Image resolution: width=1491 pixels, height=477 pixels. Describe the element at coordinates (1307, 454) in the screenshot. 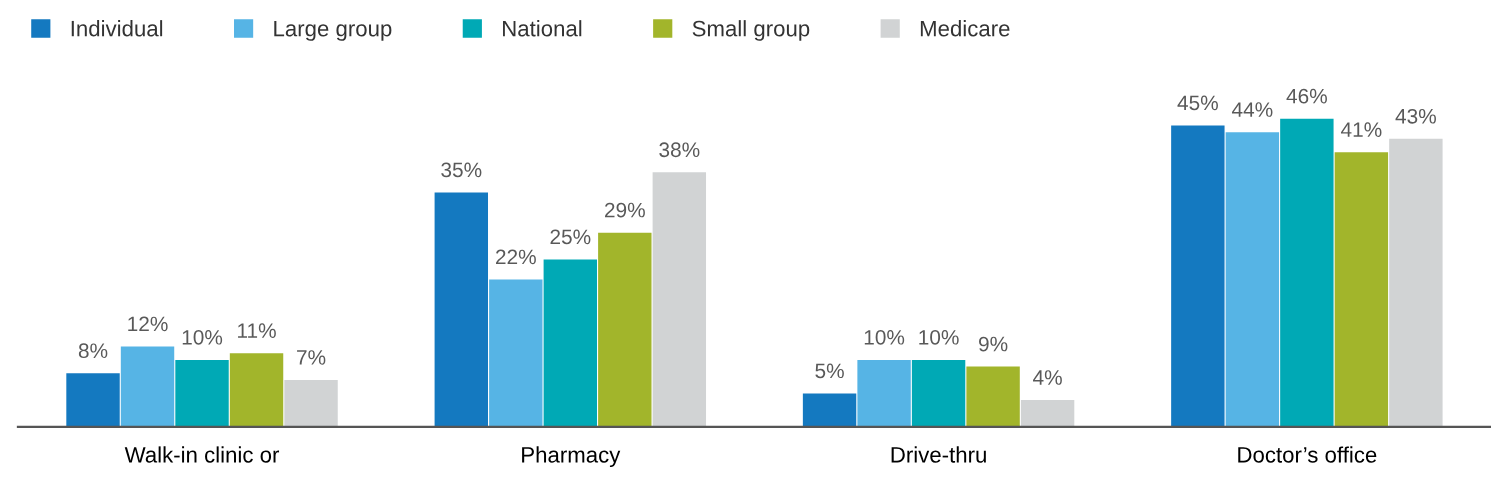

I see `x-tick-label: Doctor’s office` at that location.